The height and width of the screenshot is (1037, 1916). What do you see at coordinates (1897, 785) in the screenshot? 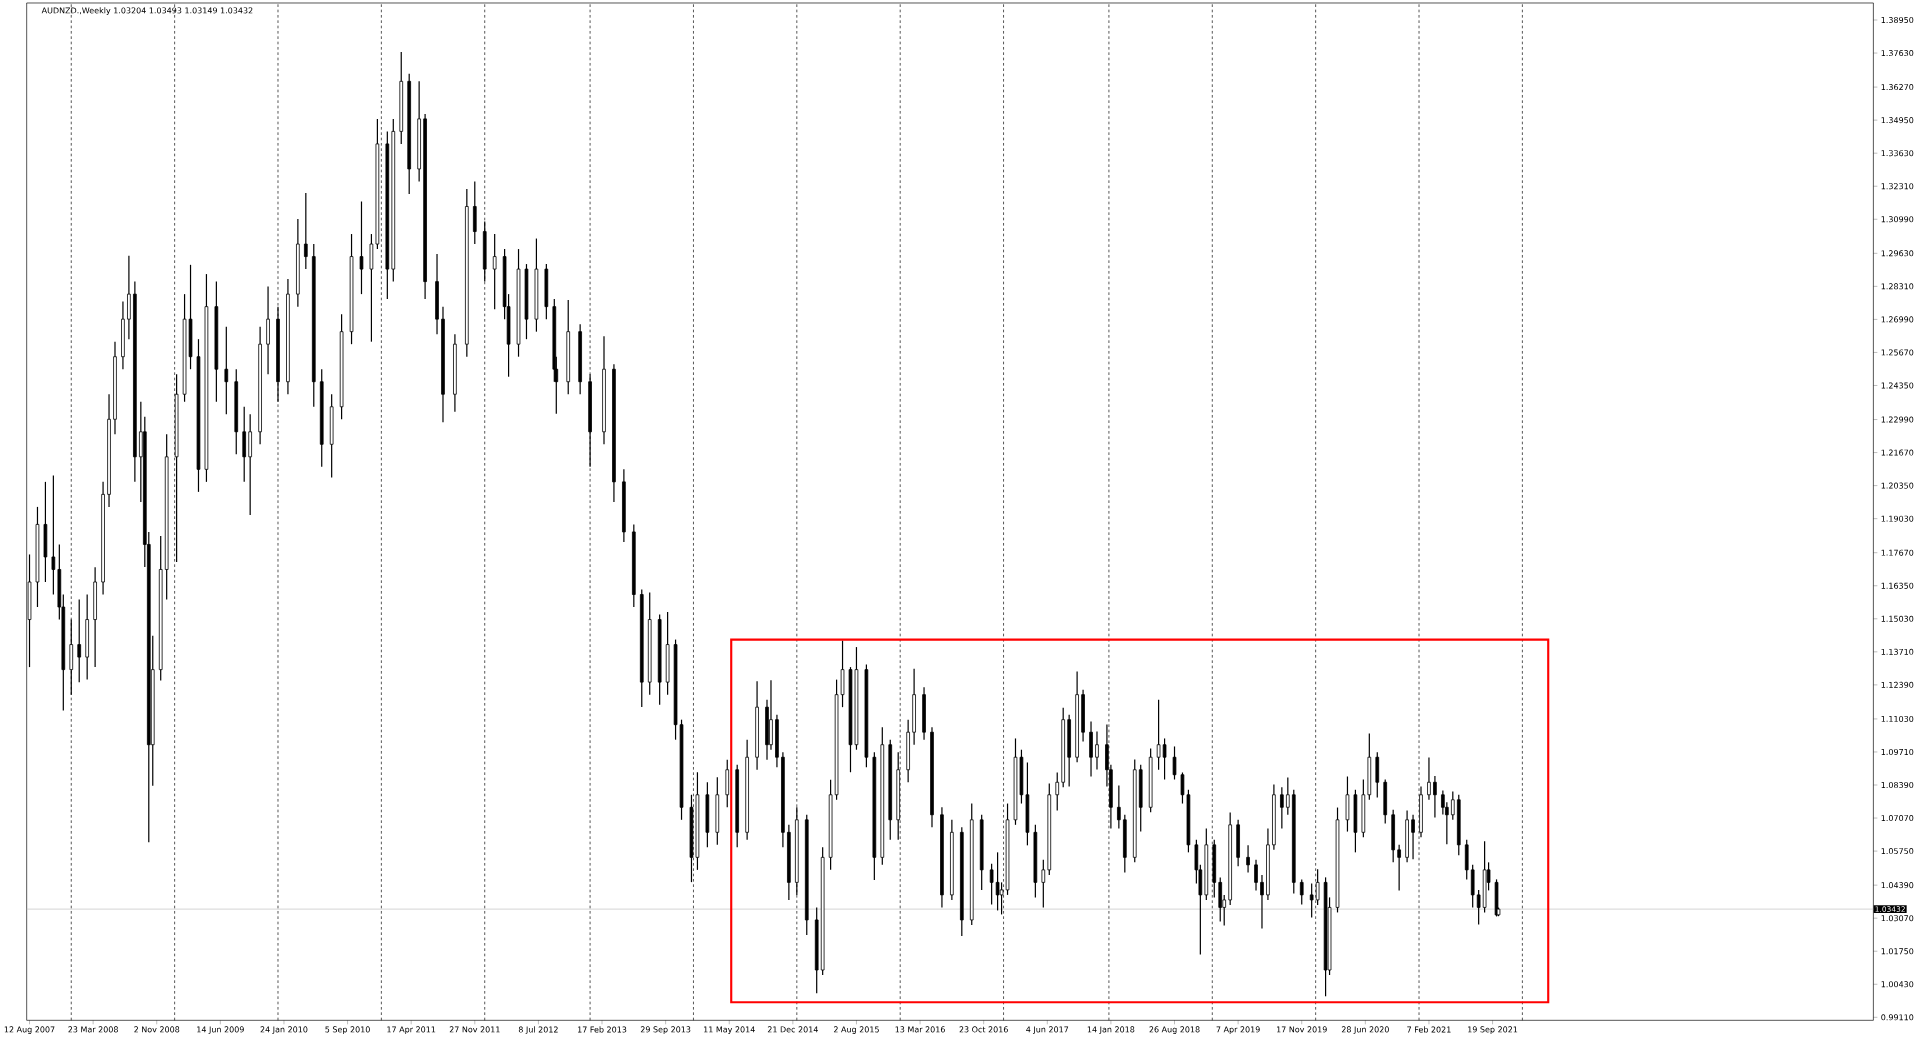
I see `y-tick-label: 1.08390` at bounding box center [1897, 785].